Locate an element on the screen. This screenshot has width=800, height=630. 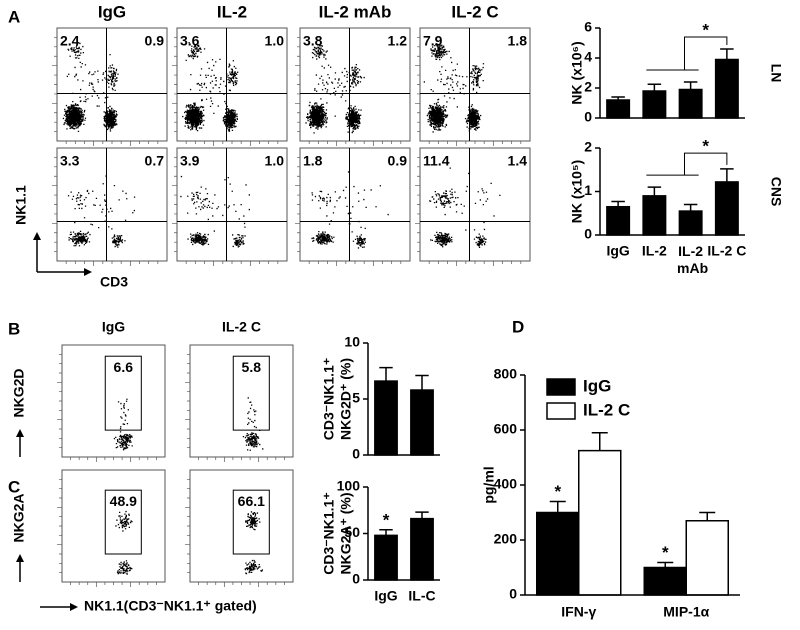
quadrant-percent: 3.9 is located at coordinates (190, 161).